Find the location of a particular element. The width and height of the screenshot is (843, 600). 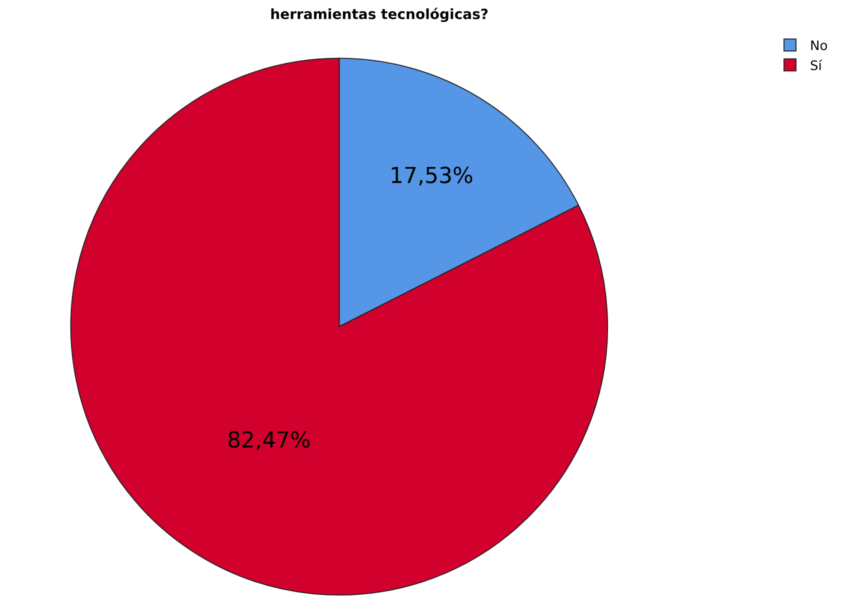

legend-label: Sí is located at coordinates (816, 66).